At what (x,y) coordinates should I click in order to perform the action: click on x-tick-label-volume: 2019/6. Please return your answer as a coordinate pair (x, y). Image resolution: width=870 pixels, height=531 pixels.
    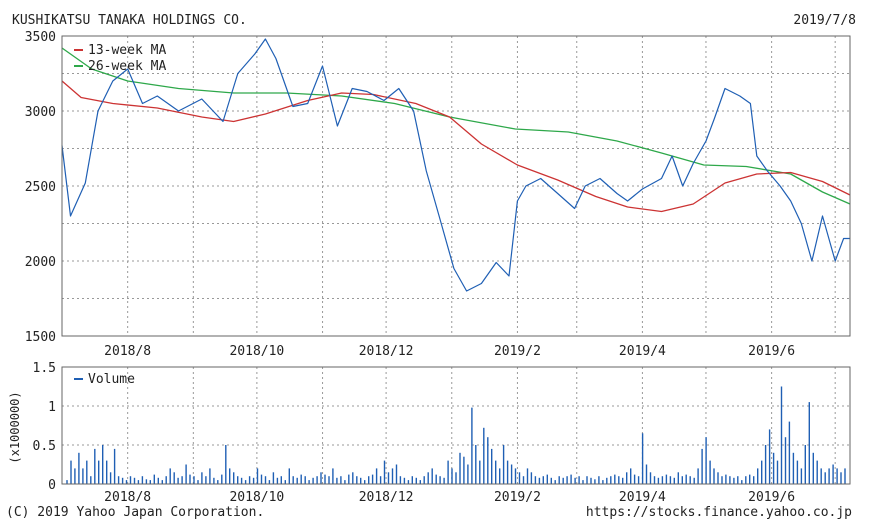
    Looking at the image, I should click on (771, 497).